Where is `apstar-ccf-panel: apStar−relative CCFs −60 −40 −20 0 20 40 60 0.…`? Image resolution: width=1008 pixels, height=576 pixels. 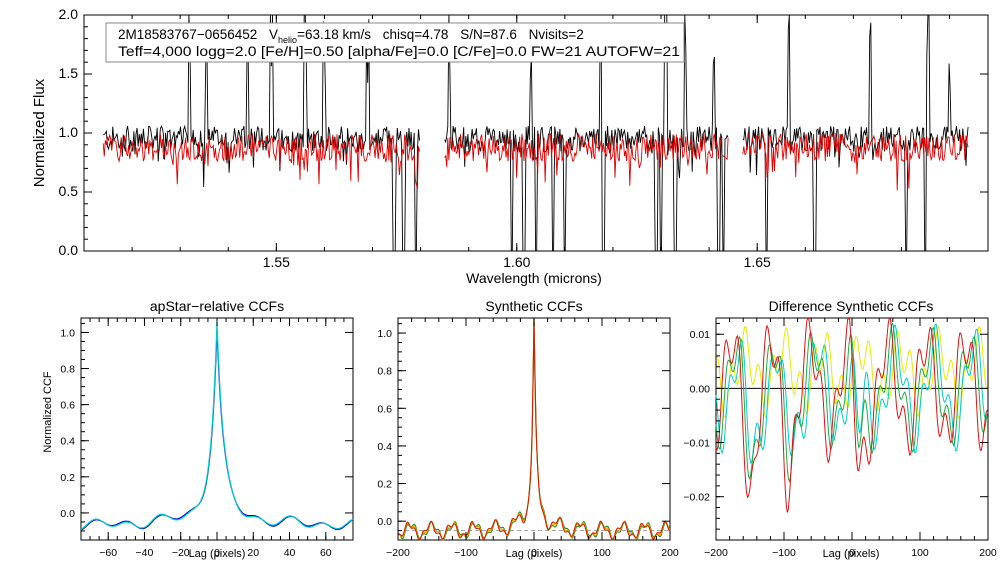
apstar-ccf-panel: apStar−relative CCFs −60 −40 −20 0 20 40 60 0.… is located at coordinates (198, 429).